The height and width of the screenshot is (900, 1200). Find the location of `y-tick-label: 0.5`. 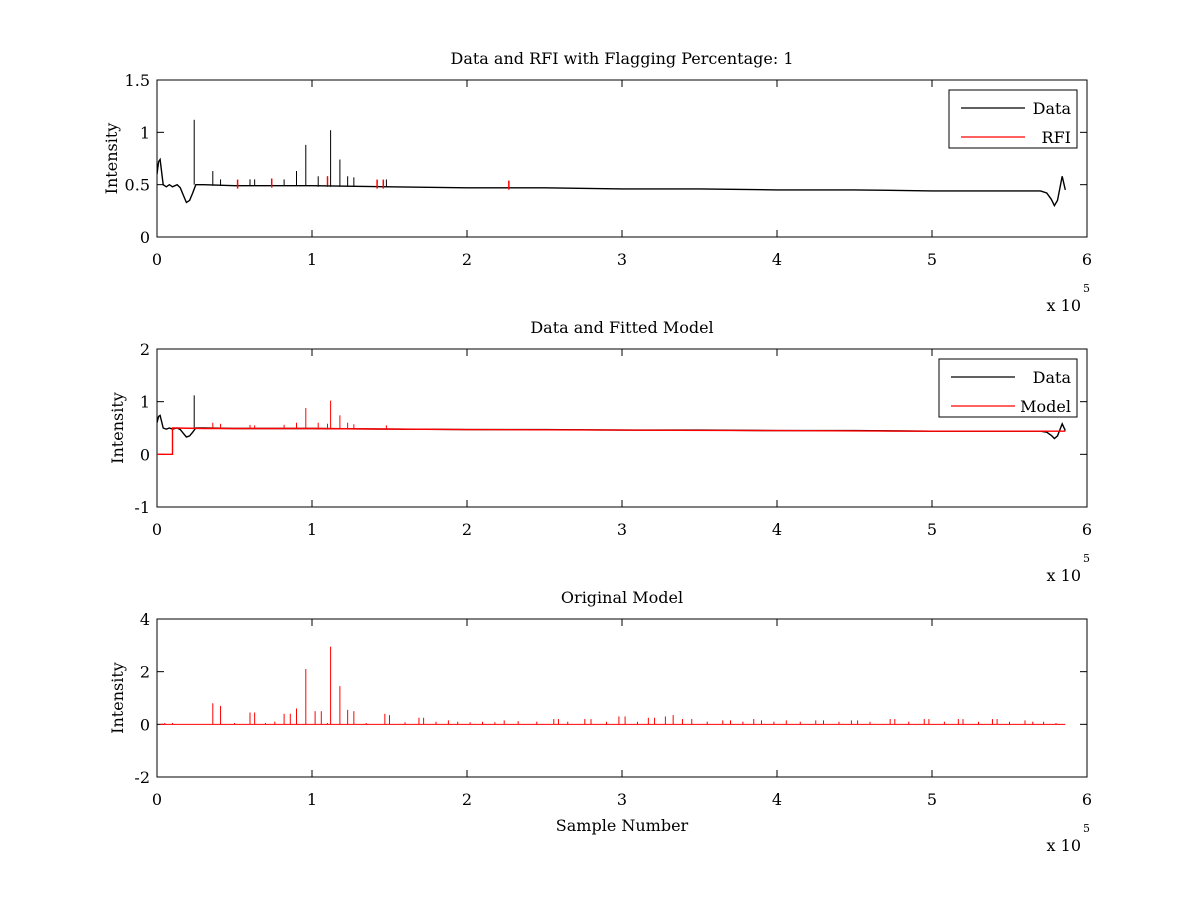

y-tick-label: 0.5 is located at coordinates (137, 185).